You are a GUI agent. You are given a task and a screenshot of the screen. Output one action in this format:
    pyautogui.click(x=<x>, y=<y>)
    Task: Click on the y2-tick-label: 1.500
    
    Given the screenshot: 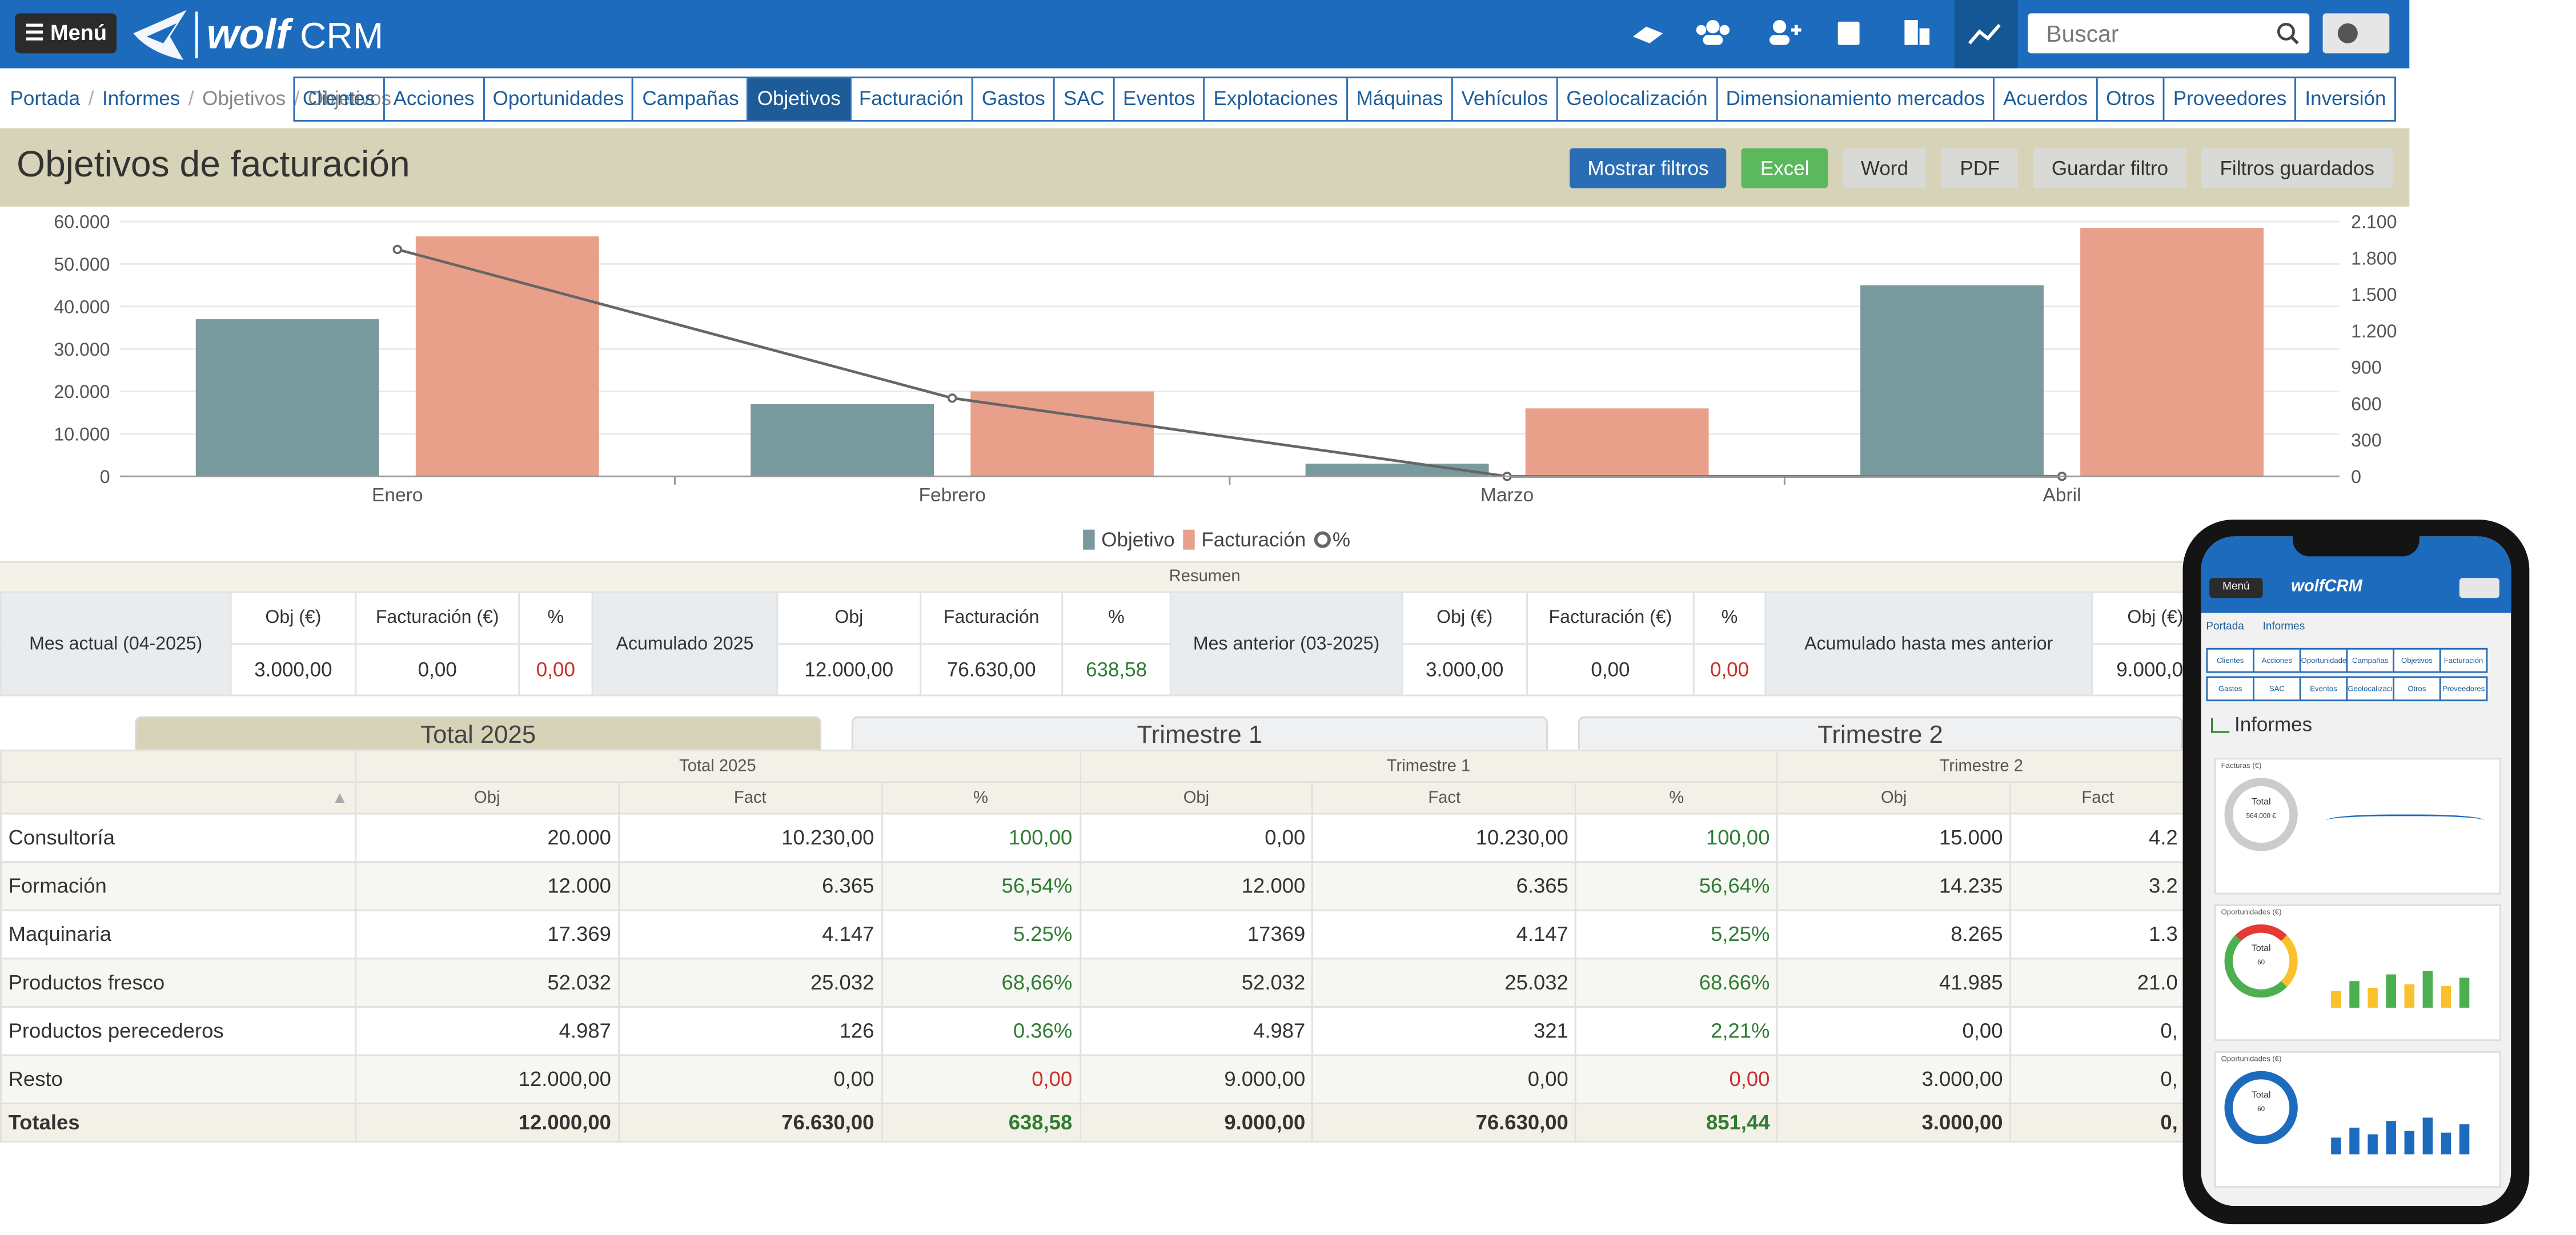 What is the action you would take?
    pyautogui.click(x=2374, y=294)
    